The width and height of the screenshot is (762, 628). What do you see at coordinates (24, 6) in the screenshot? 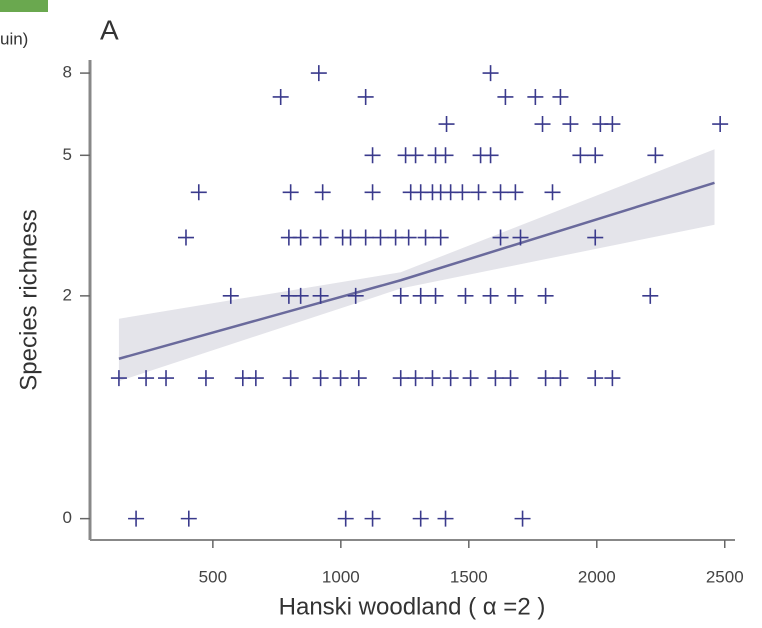
I see `corner-tab` at bounding box center [24, 6].